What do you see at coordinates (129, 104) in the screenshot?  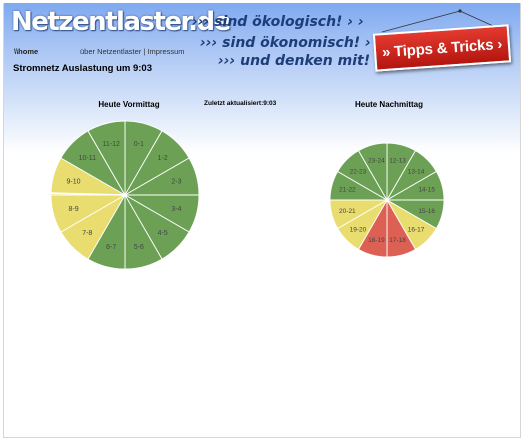 I see `morning-title: Heute Vormittag` at bounding box center [129, 104].